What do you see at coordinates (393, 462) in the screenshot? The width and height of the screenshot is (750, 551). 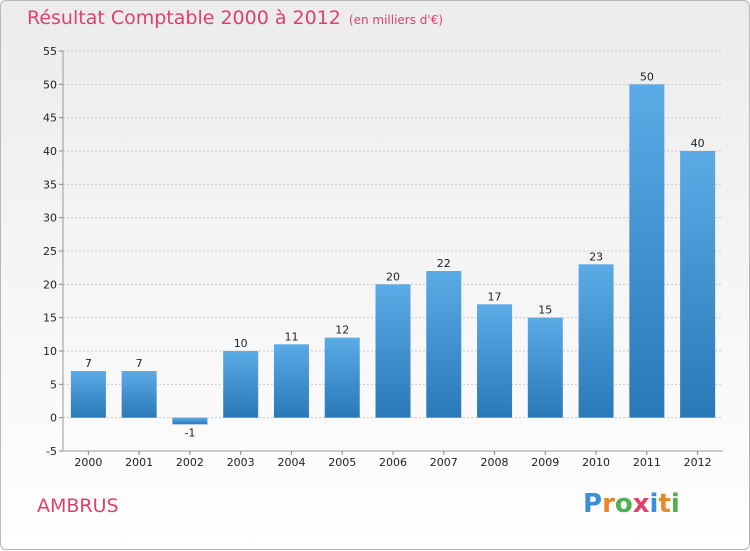 I see `x-tick-label: 2006` at bounding box center [393, 462].